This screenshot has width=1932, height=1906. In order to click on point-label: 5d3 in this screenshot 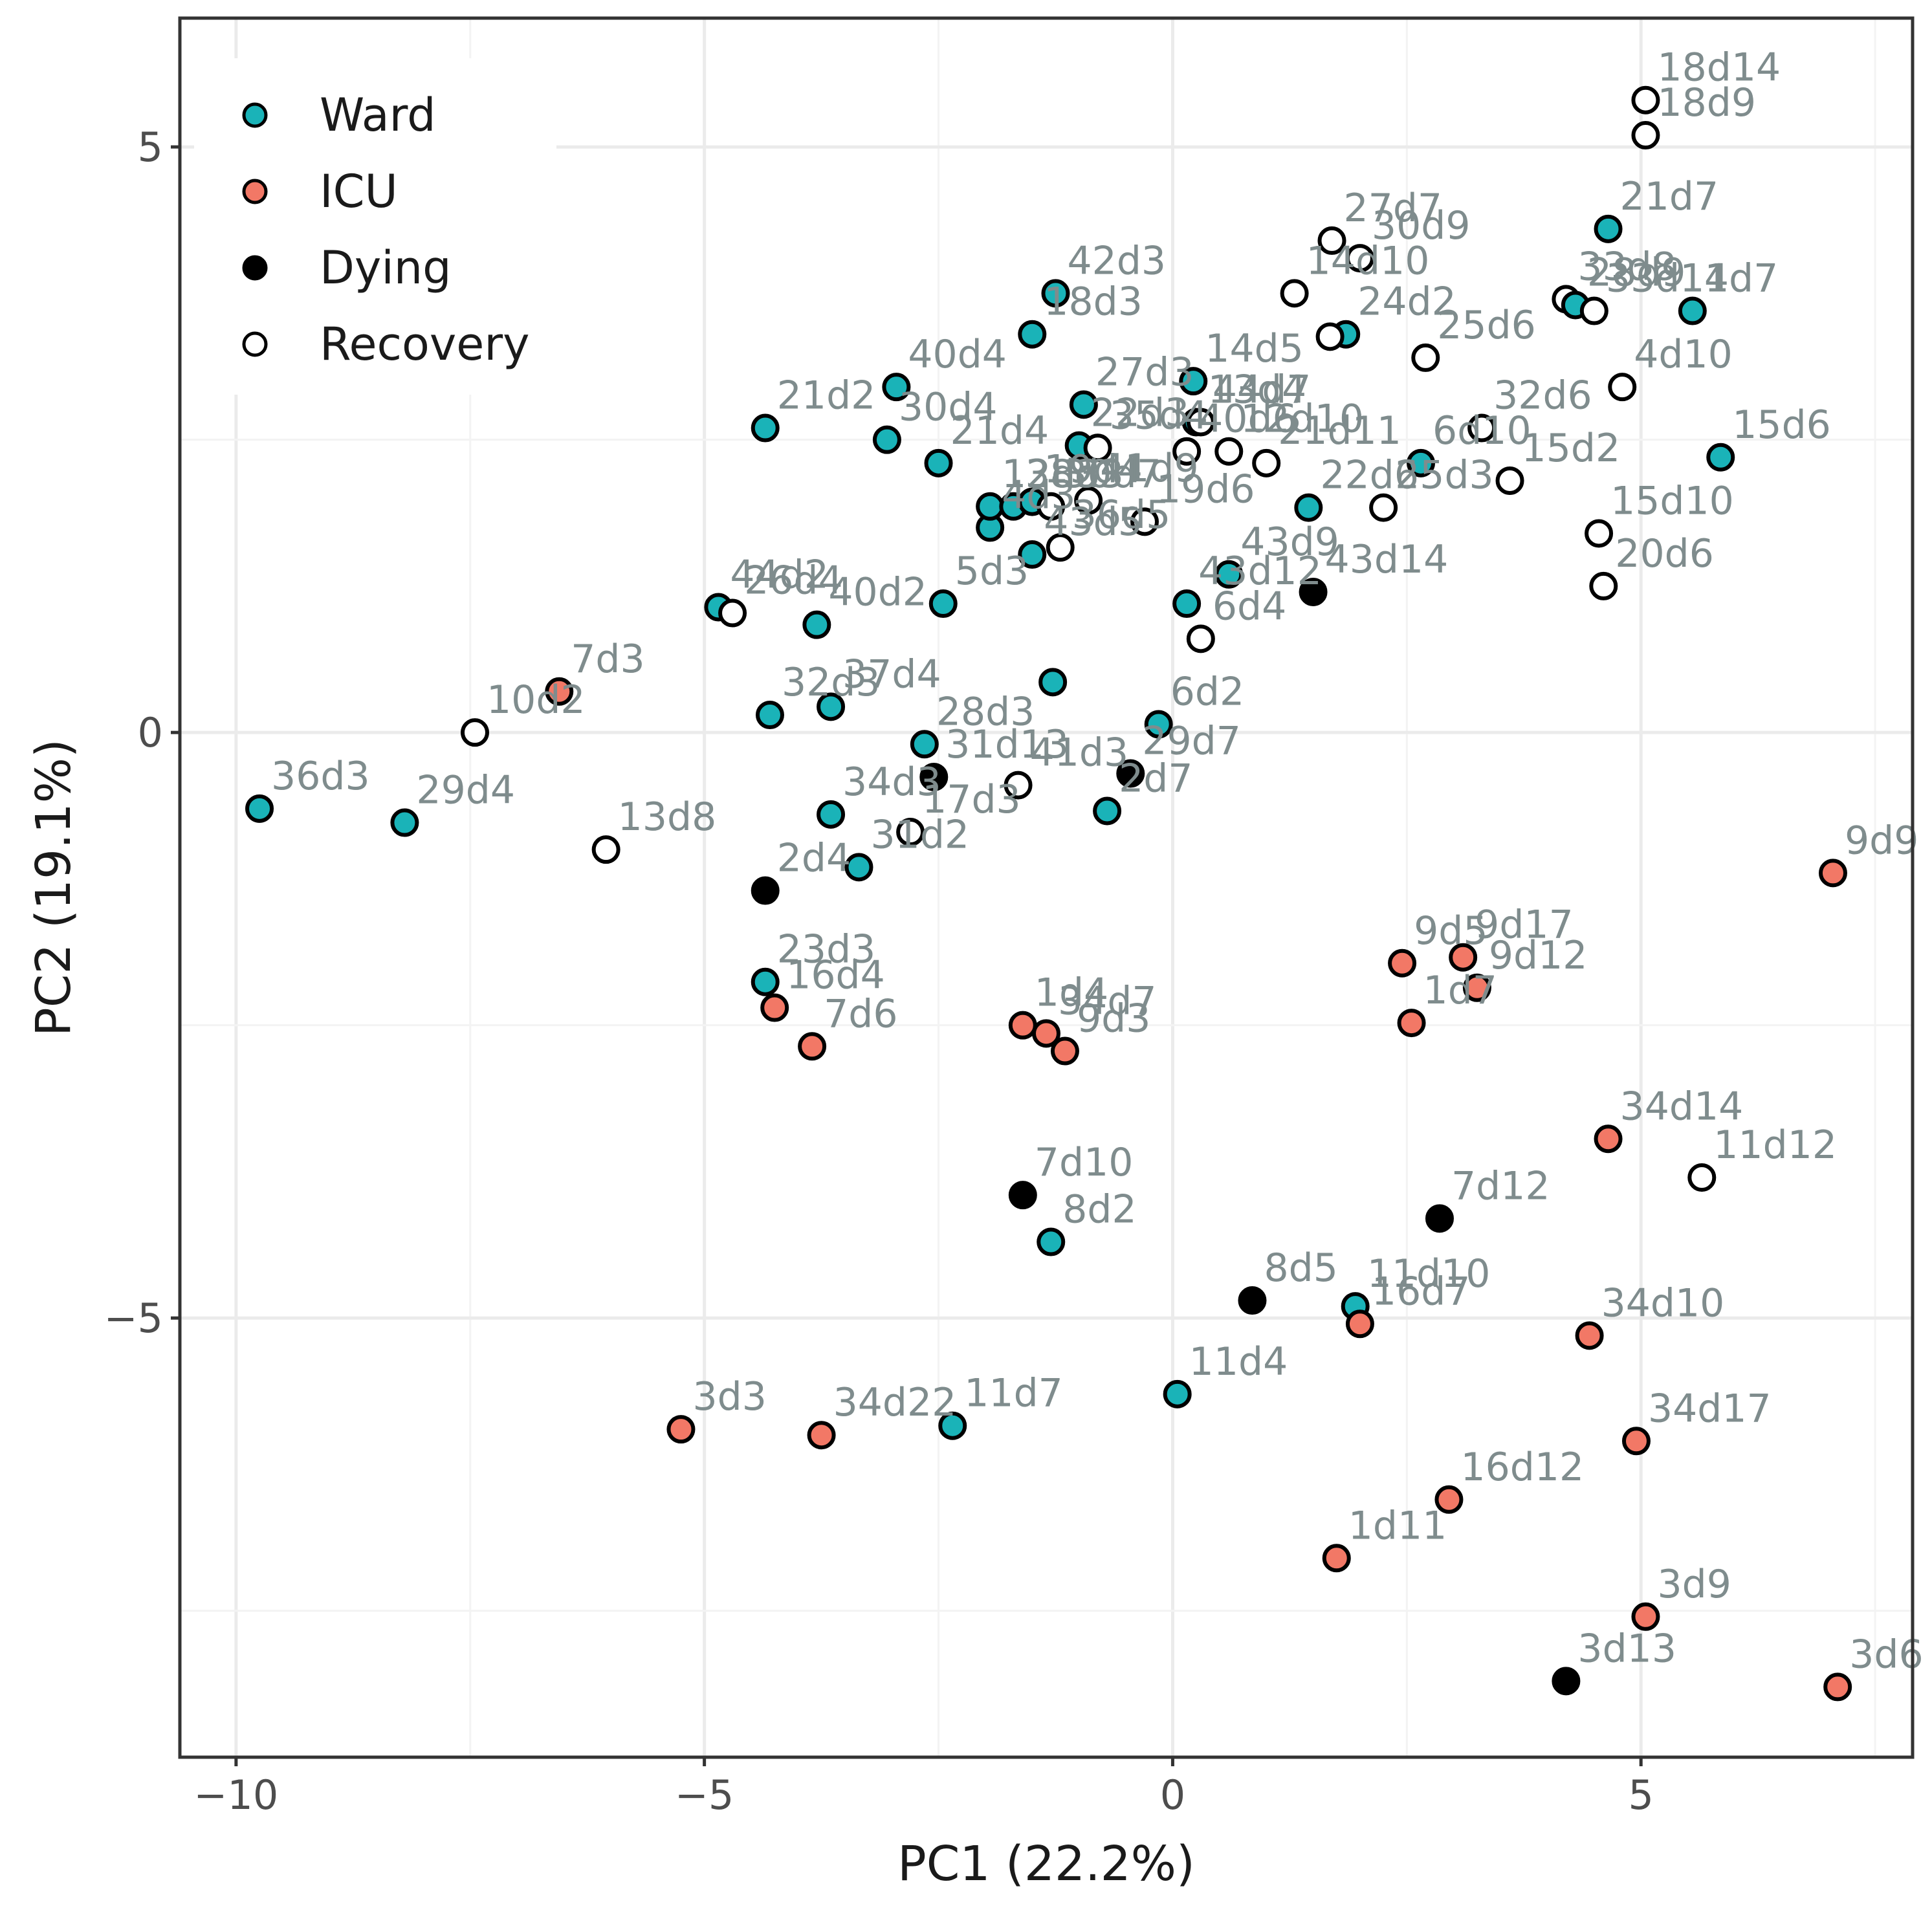, I will do `click(992, 571)`.